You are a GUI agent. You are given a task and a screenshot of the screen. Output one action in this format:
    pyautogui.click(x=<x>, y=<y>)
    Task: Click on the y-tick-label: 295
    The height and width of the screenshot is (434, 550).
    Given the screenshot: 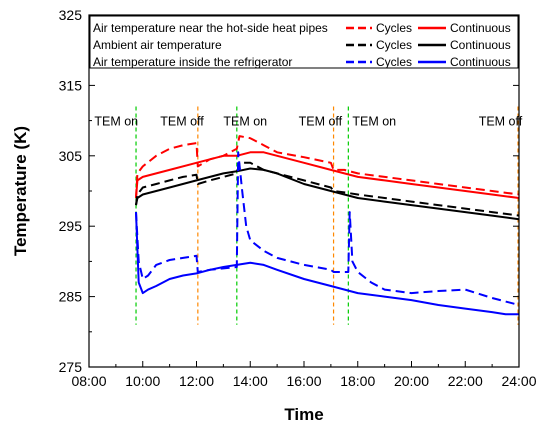 What is the action you would take?
    pyautogui.click(x=71, y=226)
    